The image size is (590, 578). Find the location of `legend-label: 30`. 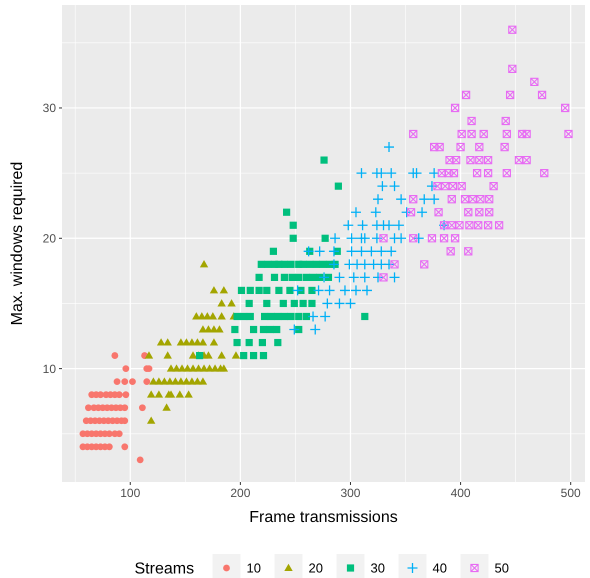

legend-label: 30 is located at coordinates (377, 568).